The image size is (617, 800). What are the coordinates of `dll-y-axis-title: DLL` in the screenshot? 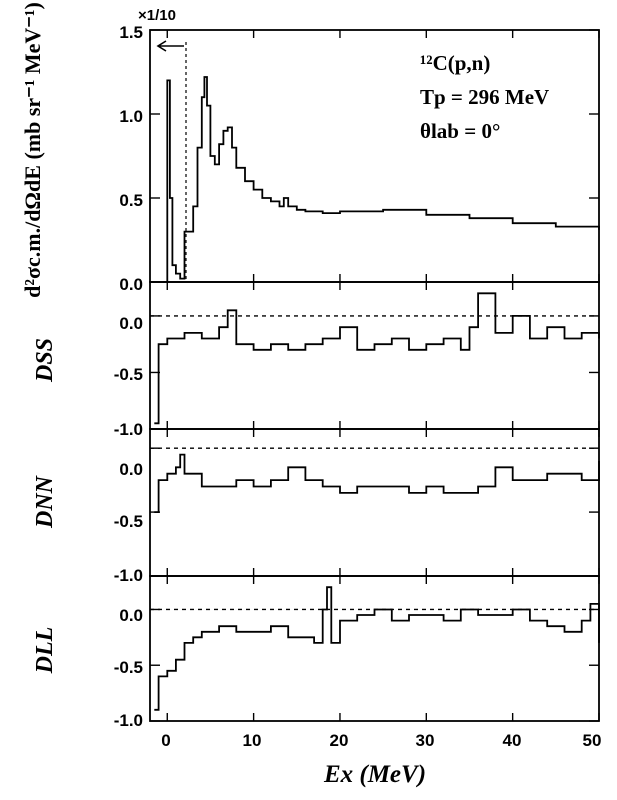 It's located at (45, 651).